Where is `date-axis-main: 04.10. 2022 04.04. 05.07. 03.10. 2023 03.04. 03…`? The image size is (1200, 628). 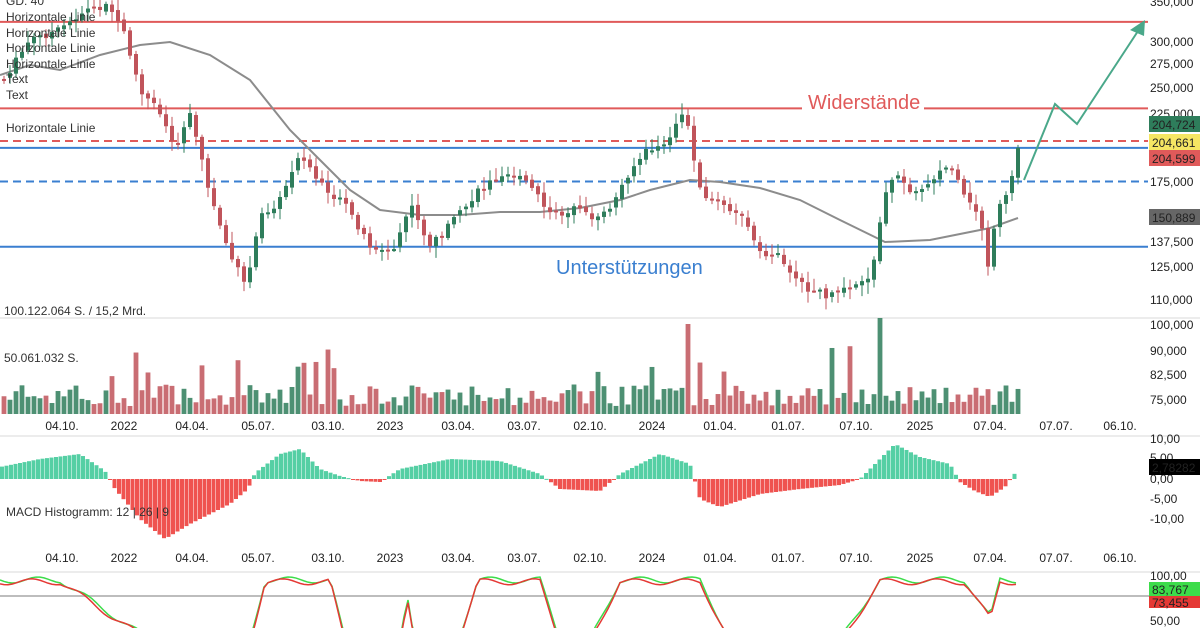 date-axis-main: 04.10. 2022 04.04. 05.07. 03.10. 2023 03.04. 03… is located at coordinates (590, 426).